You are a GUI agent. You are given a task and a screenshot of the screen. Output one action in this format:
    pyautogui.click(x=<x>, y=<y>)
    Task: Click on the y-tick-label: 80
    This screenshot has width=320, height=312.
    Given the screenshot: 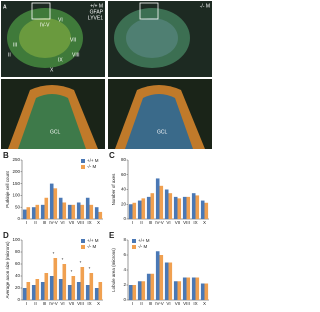 What is the action you would take?
    pyautogui.click(x=18, y=251)
    